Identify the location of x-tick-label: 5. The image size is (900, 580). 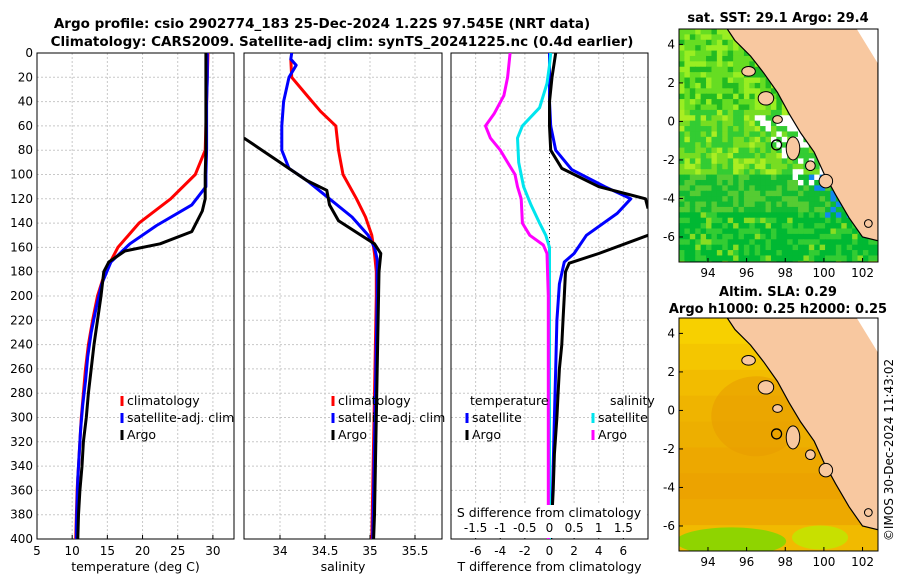
(37, 551).